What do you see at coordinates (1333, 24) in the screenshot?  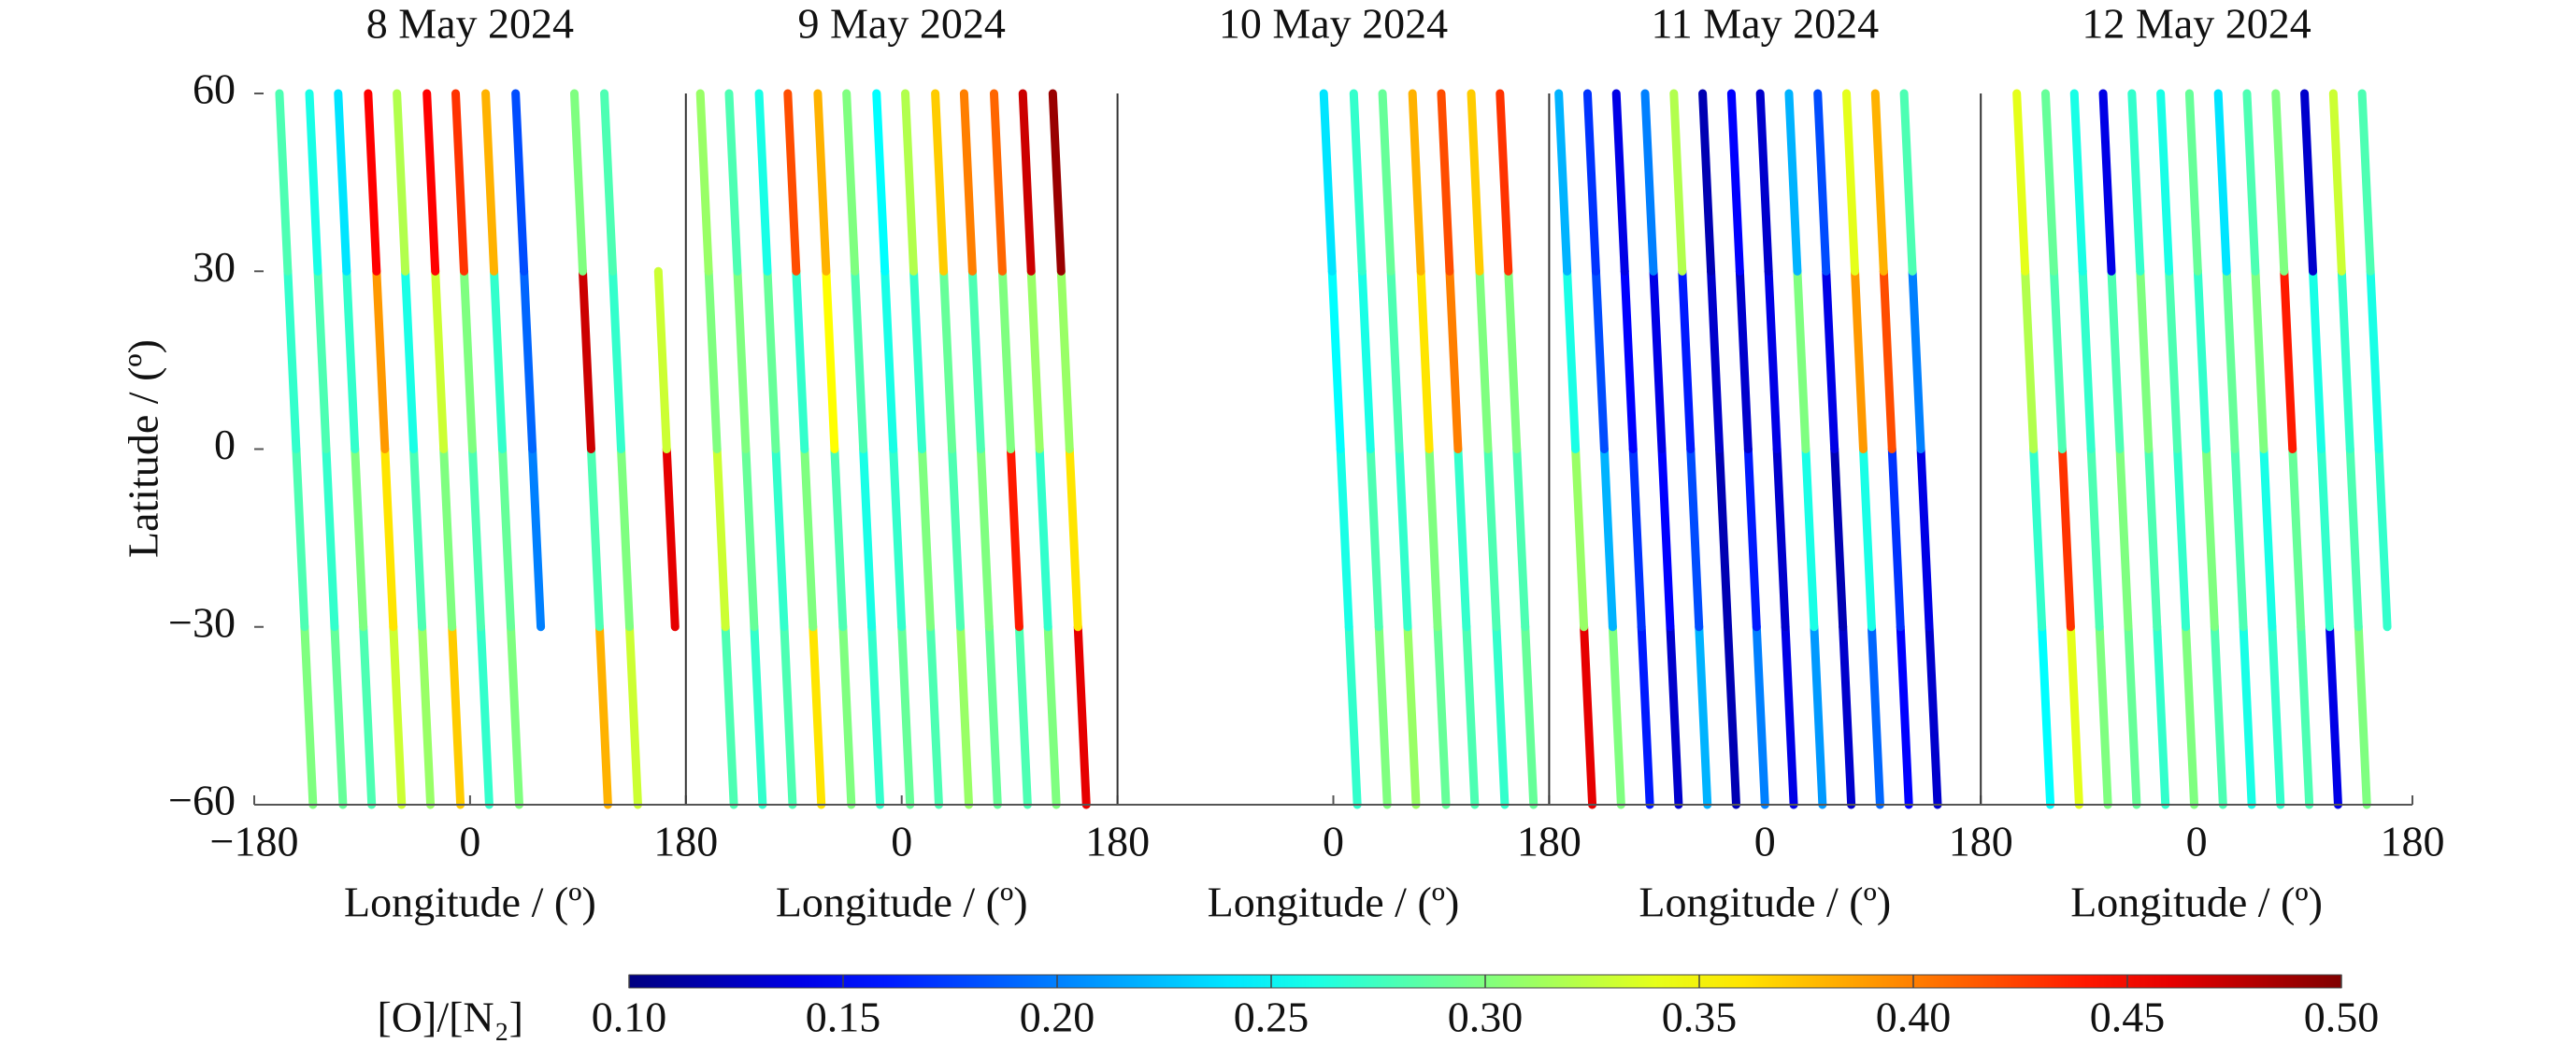 I see `panel-title: 10 May 2024` at bounding box center [1333, 24].